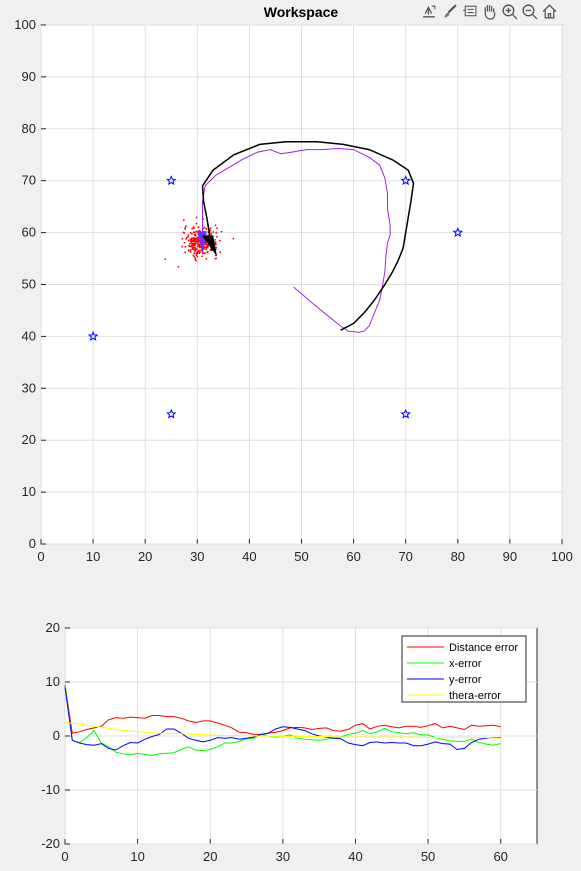 This screenshot has width=581, height=871. I want to click on err-xtick-label: 40, so click(355, 856).